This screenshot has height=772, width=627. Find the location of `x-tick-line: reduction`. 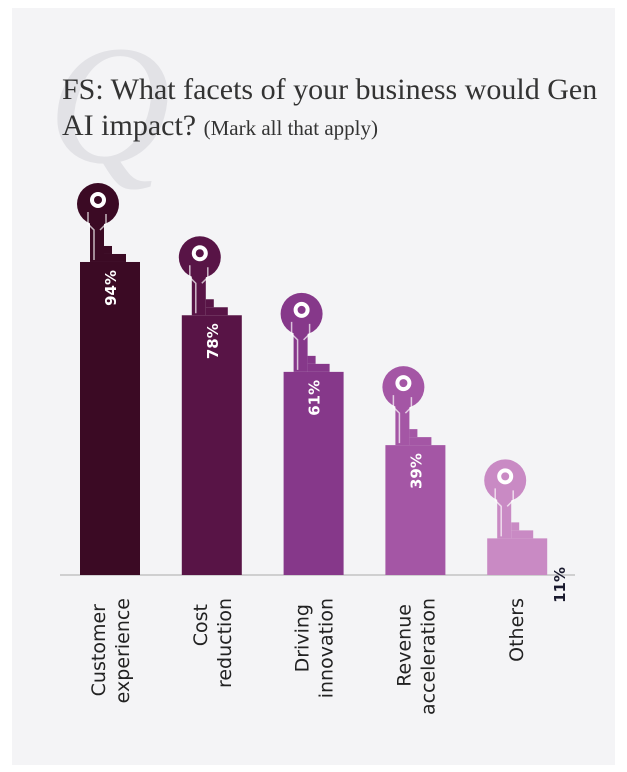

x-tick-line: reduction is located at coordinates (225, 643).